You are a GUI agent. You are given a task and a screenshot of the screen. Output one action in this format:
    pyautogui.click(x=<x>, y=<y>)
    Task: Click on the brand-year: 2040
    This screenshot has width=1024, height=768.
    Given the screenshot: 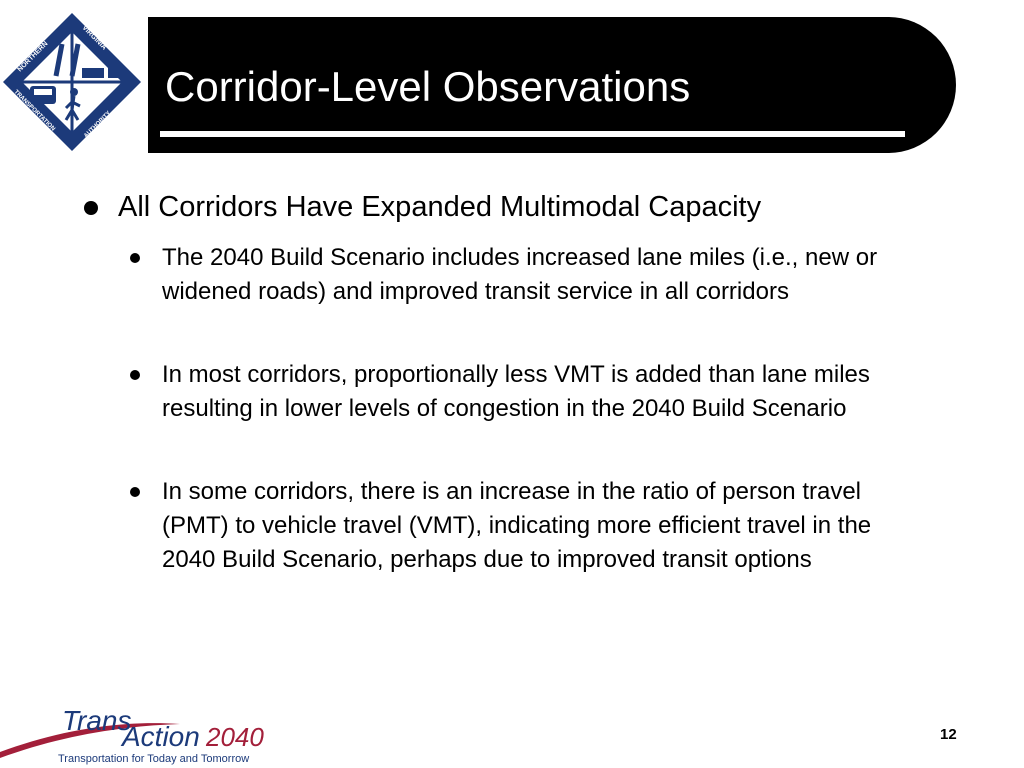 What is the action you would take?
    pyautogui.click(x=234, y=737)
    